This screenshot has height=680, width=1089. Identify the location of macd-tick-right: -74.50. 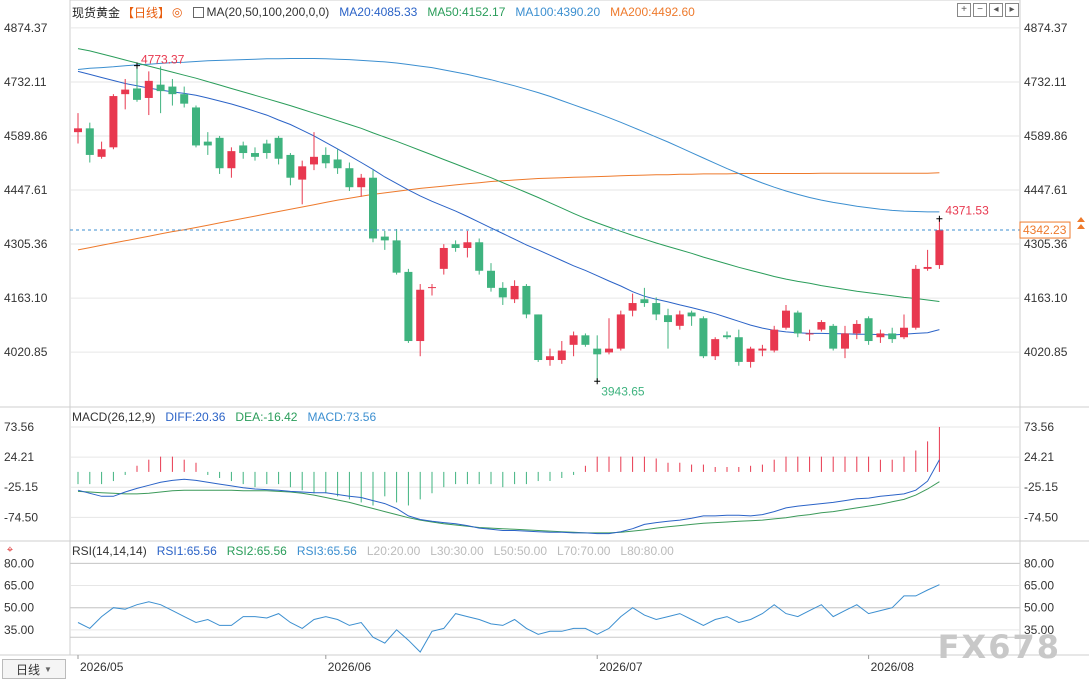
(1041, 517).